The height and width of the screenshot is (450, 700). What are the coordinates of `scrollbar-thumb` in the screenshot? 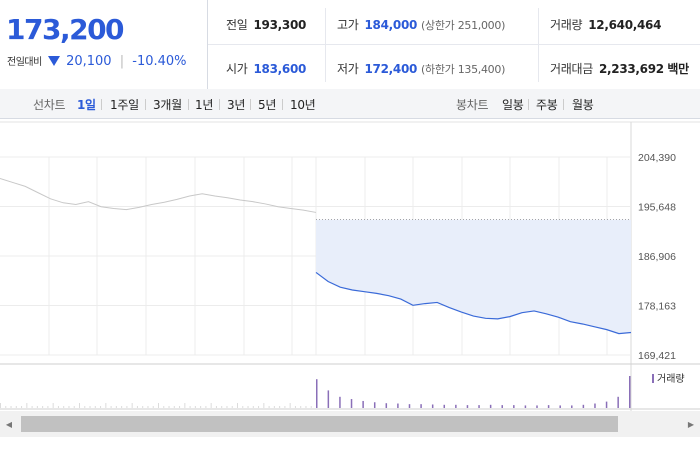 It's located at (319, 424).